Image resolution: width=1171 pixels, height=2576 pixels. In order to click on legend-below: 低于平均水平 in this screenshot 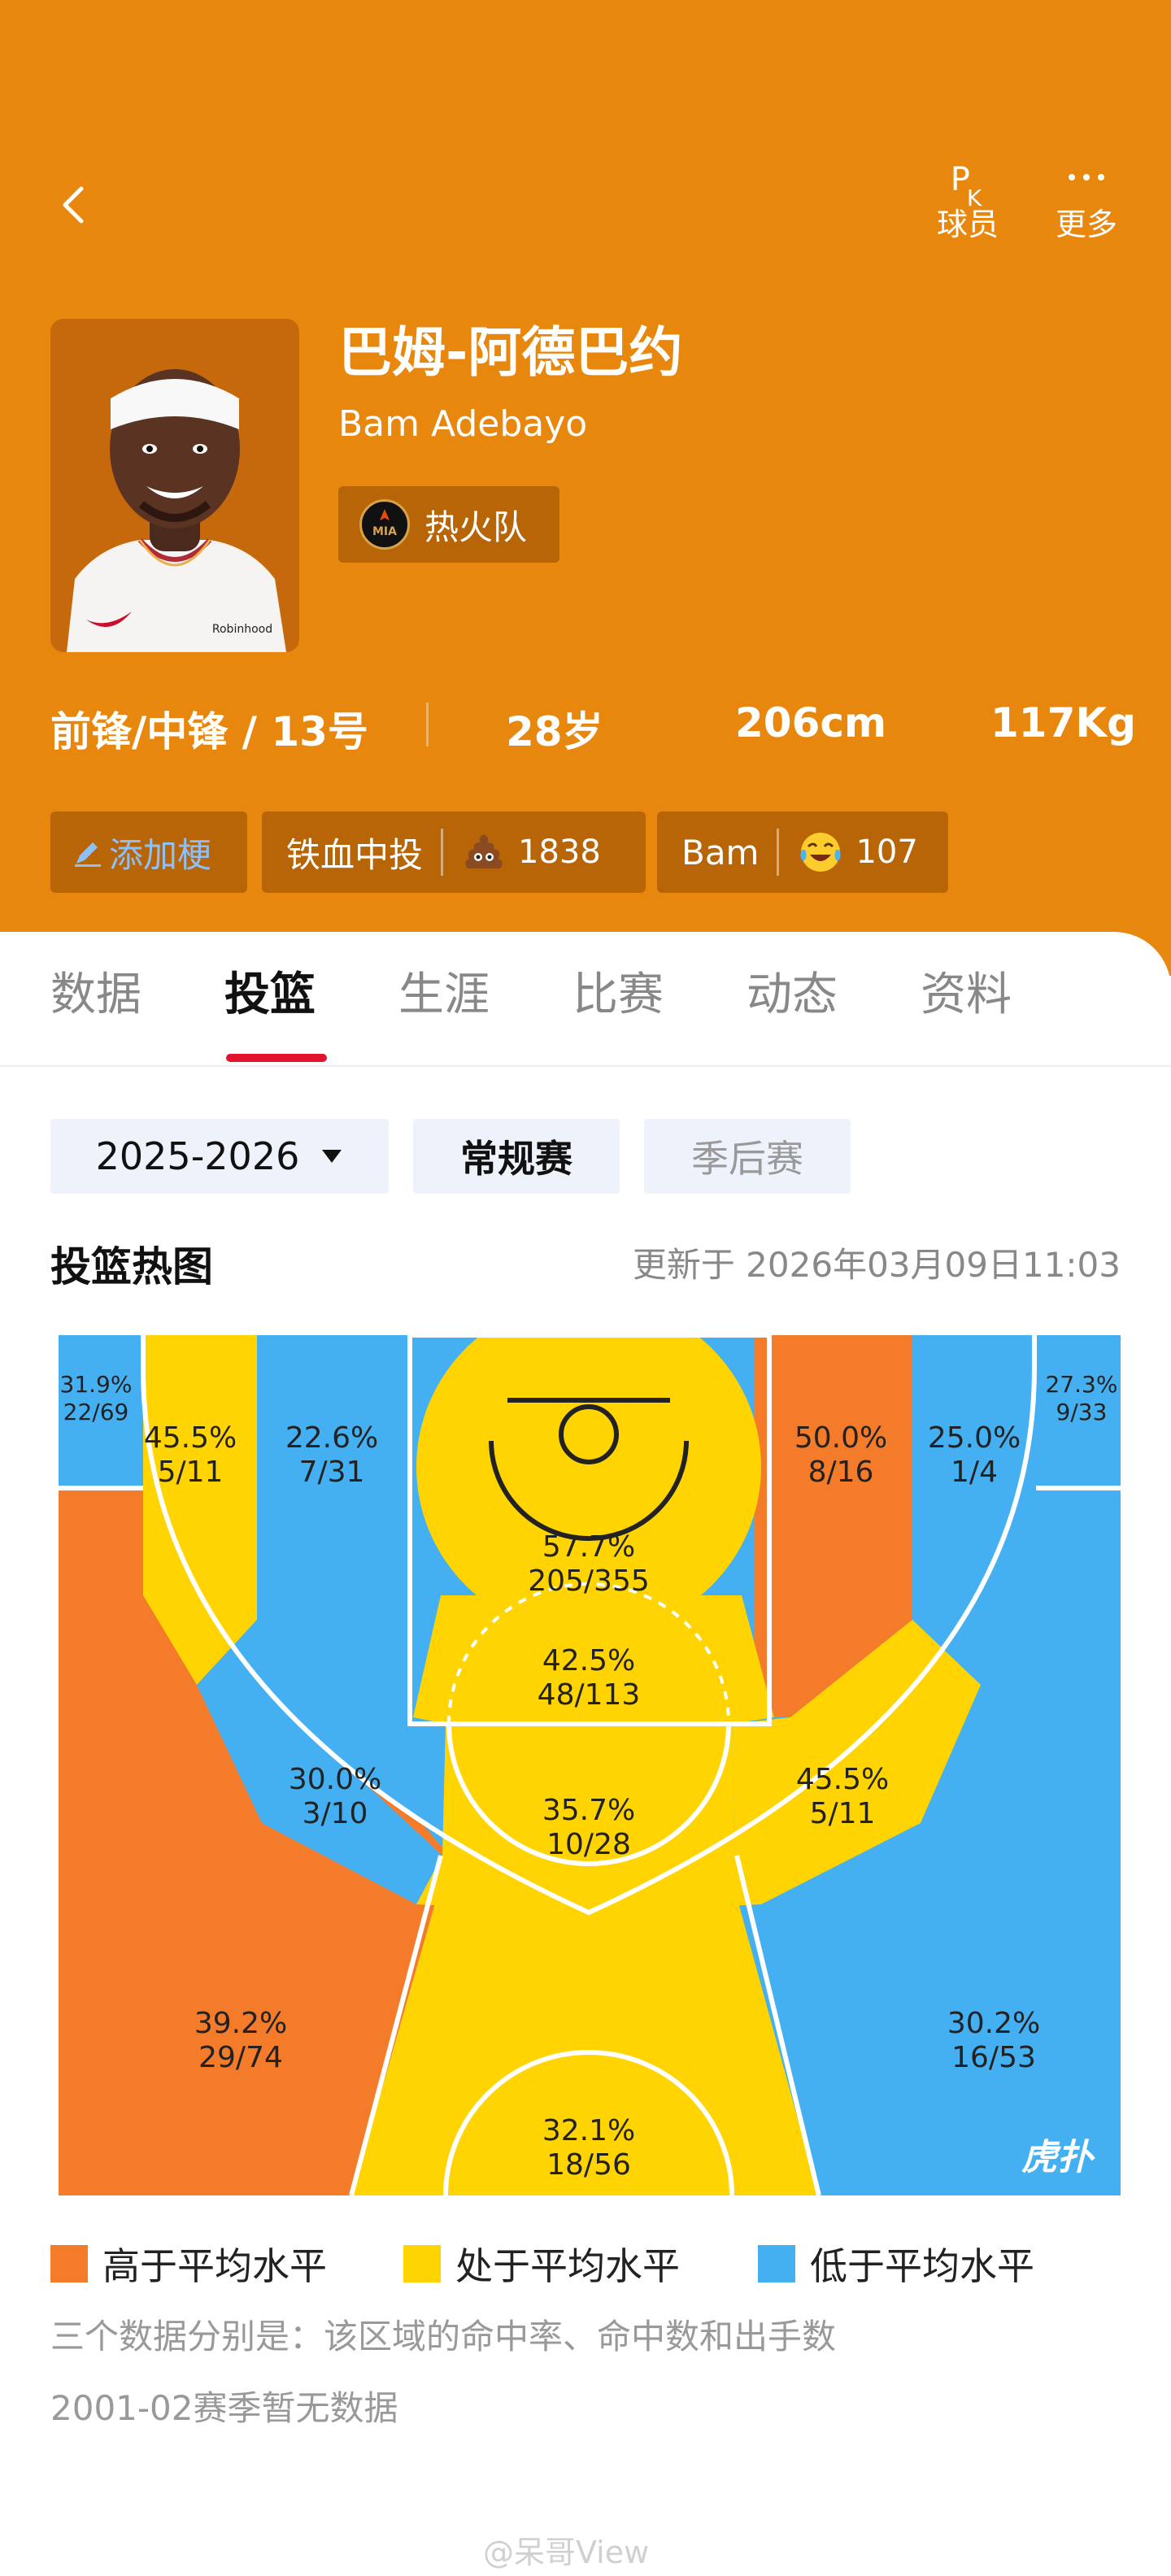, I will do `click(896, 2264)`.